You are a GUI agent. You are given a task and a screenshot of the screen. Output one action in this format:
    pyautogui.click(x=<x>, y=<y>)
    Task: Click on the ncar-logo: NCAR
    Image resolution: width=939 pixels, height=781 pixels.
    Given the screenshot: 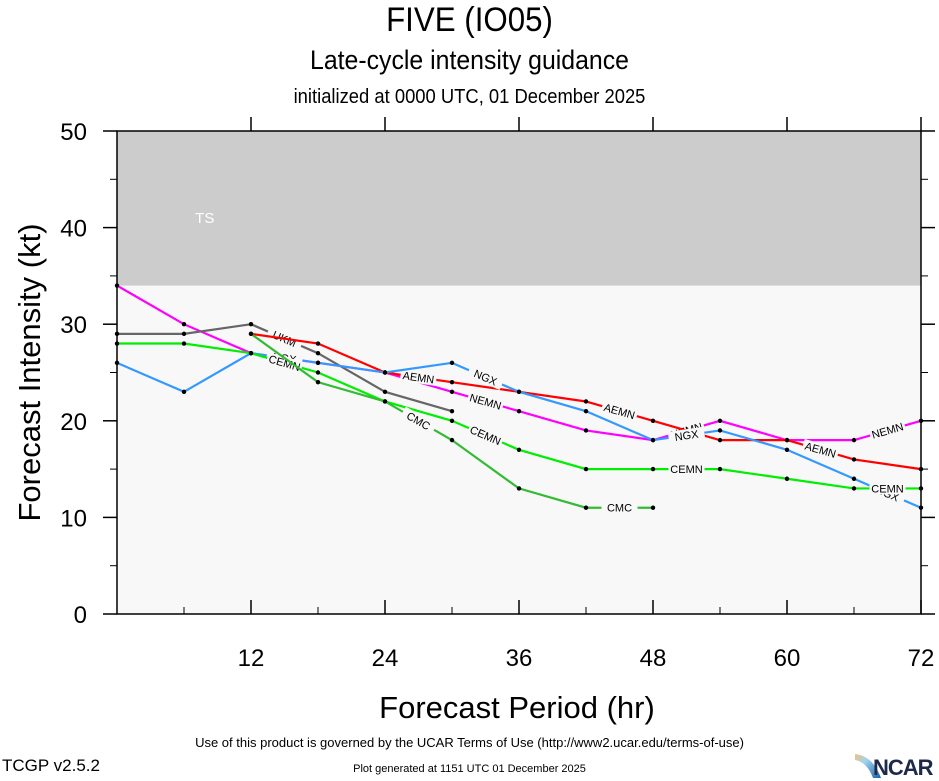 What is the action you would take?
    pyautogui.click(x=897, y=766)
    